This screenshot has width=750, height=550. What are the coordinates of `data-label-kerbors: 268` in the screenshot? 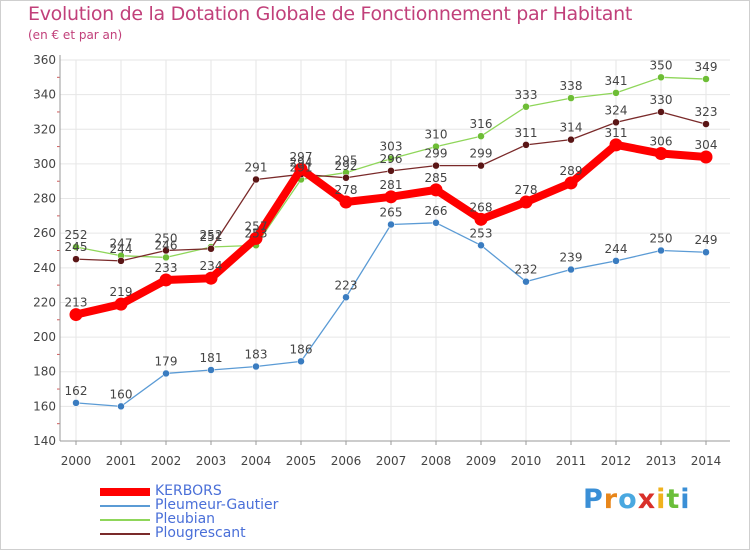 It's located at (481, 207).